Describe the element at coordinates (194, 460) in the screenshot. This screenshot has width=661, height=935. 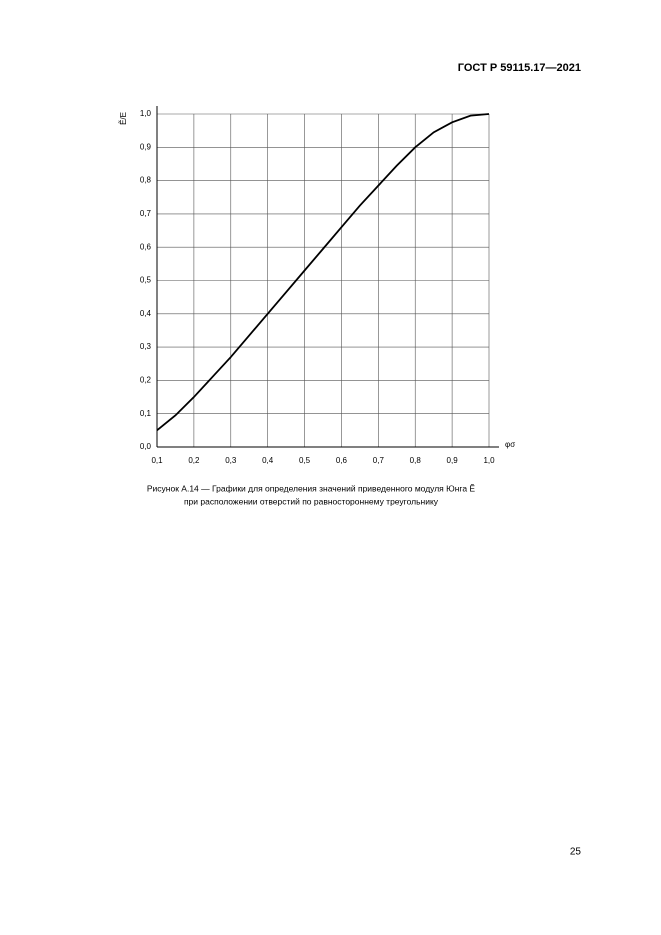
I see `x-tick-label: 0,2` at that location.